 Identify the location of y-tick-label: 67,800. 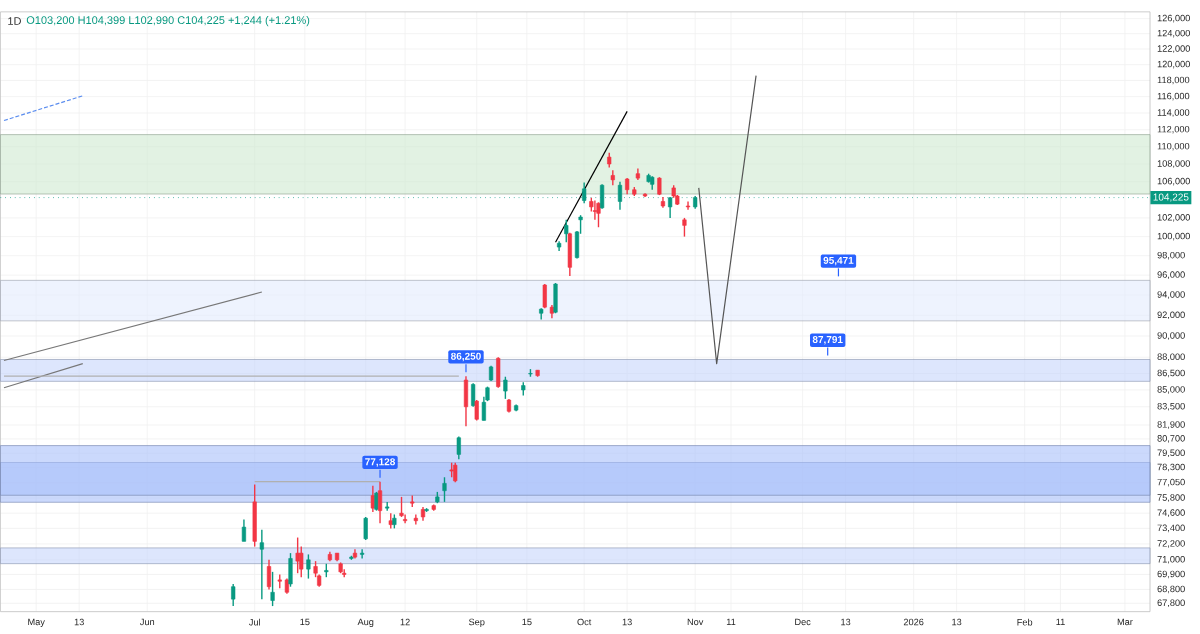
(1171, 603).